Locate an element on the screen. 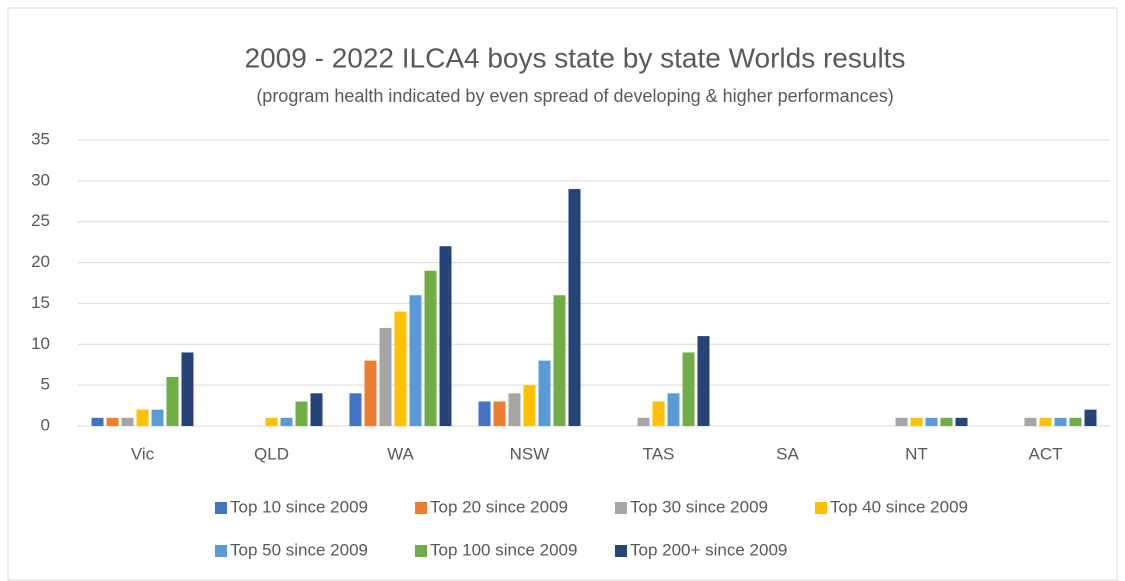  legend-label: Top 10 since 2009 is located at coordinates (299, 506).